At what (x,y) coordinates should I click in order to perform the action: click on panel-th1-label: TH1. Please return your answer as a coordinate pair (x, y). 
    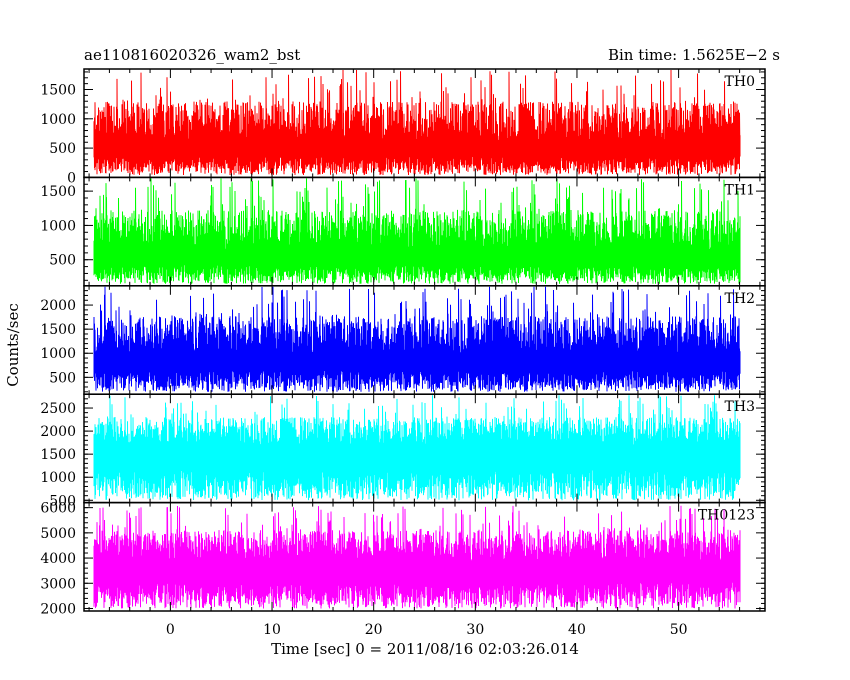
    Looking at the image, I should click on (740, 190).